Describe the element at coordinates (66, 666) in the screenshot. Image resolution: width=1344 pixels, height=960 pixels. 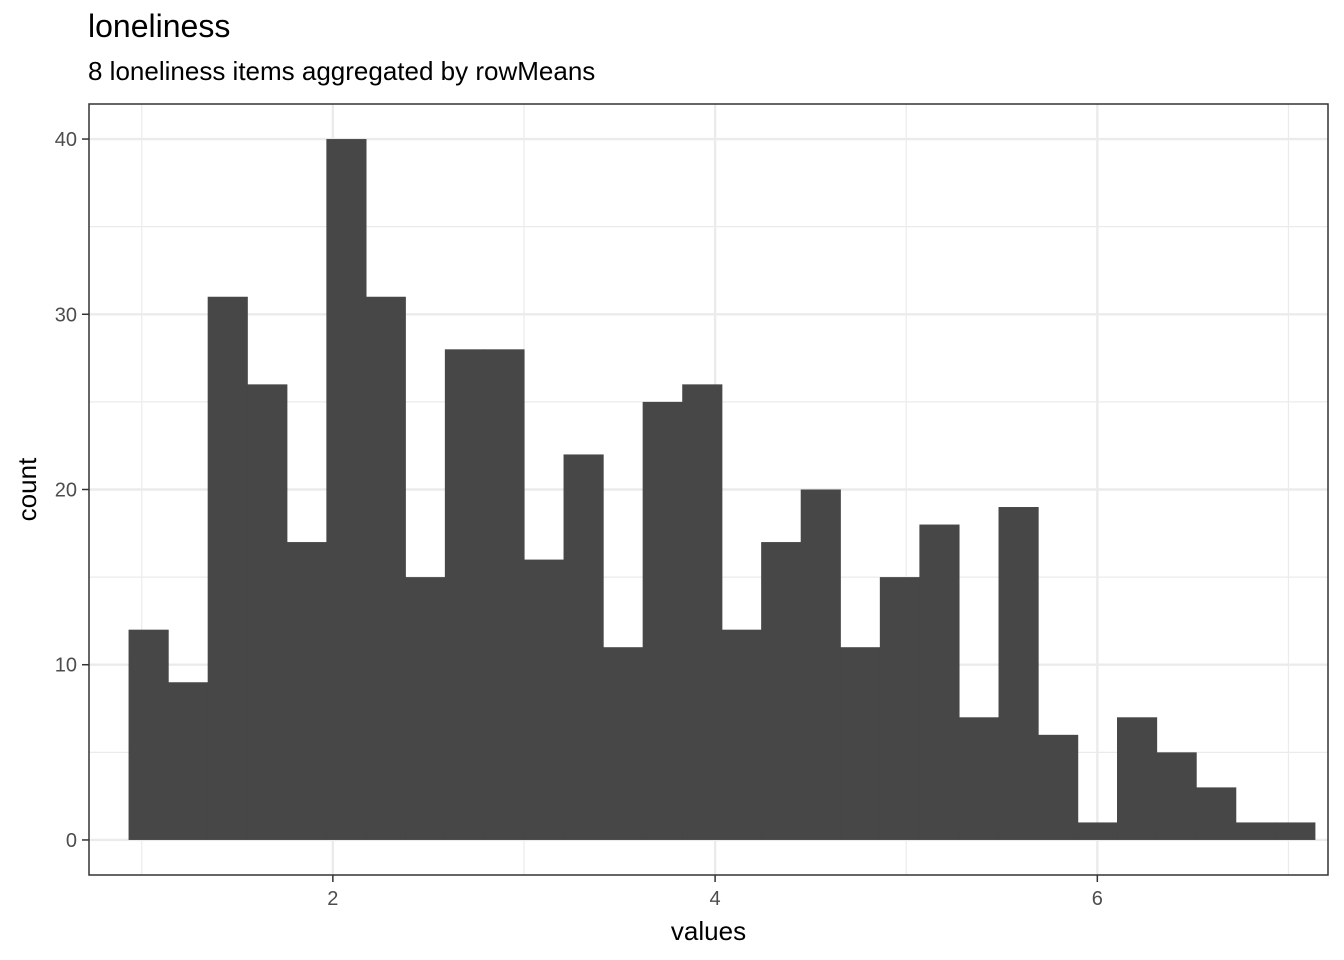
I see `y-tick-label: 10` at that location.